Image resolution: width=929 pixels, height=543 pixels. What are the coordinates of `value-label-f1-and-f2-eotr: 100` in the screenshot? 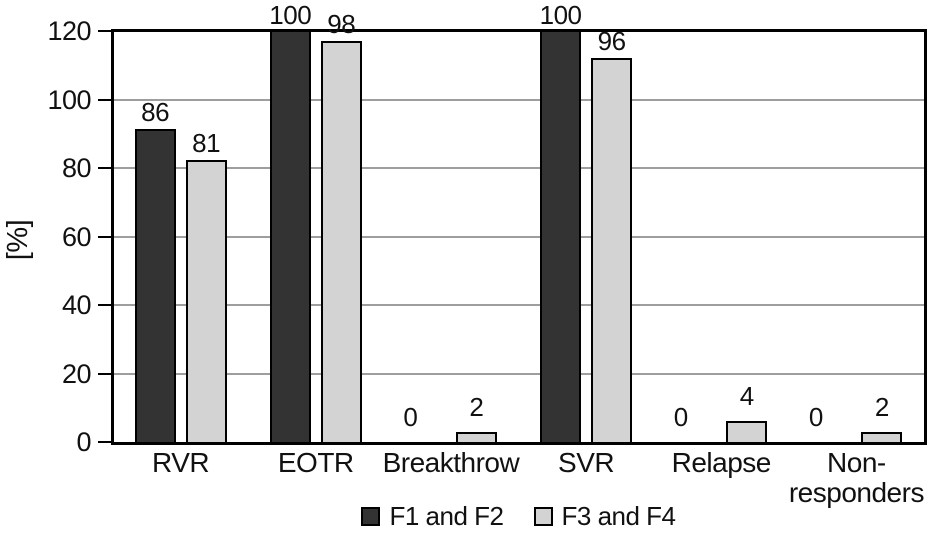 It's located at (290, 15).